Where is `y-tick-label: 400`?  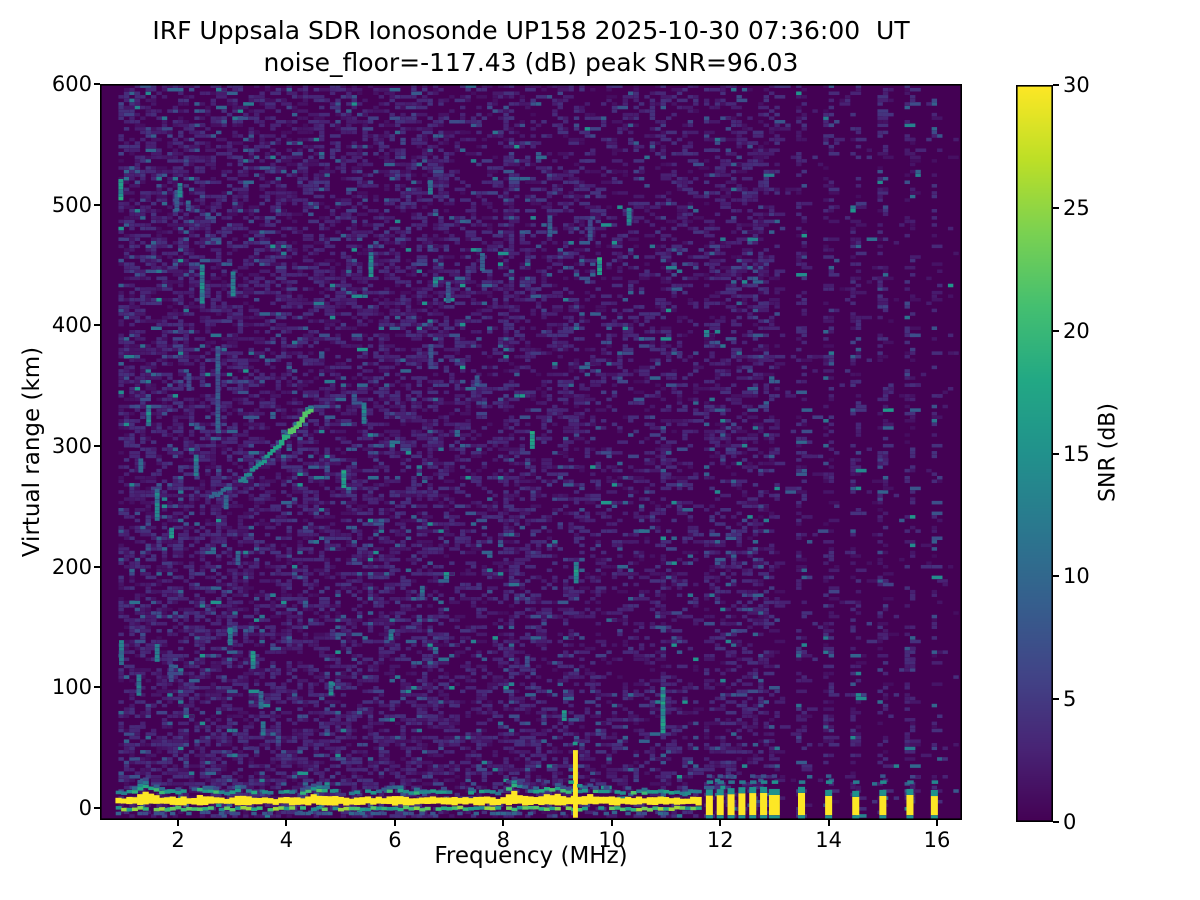 y-tick-label: 400 is located at coordinates (71, 325).